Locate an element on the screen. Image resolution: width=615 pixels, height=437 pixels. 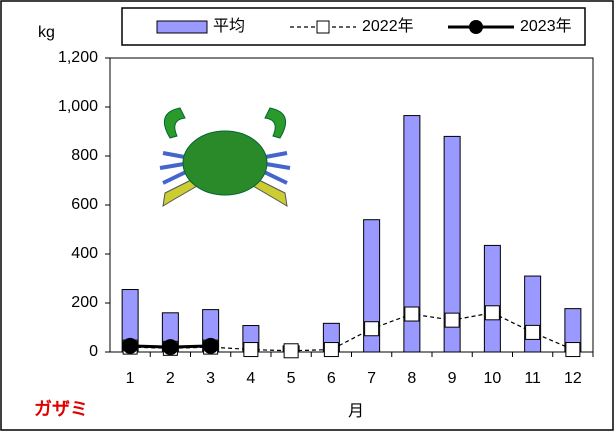
x-tick-label: 2 is located at coordinates (170, 378).